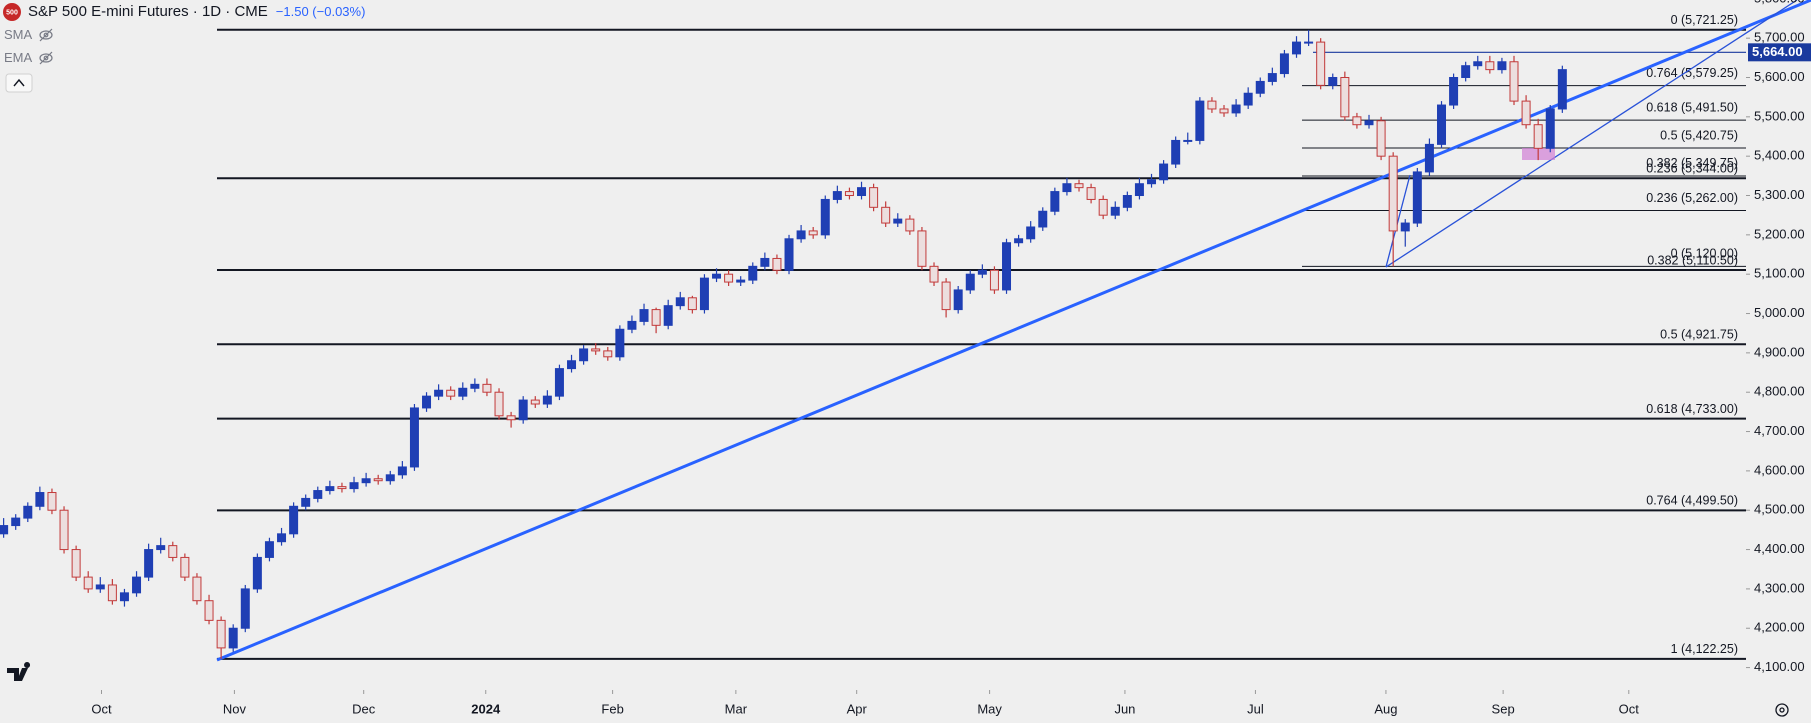 This screenshot has height=723, width=1811. What do you see at coordinates (18, 34) in the screenshot?
I see `indicator: SMA` at bounding box center [18, 34].